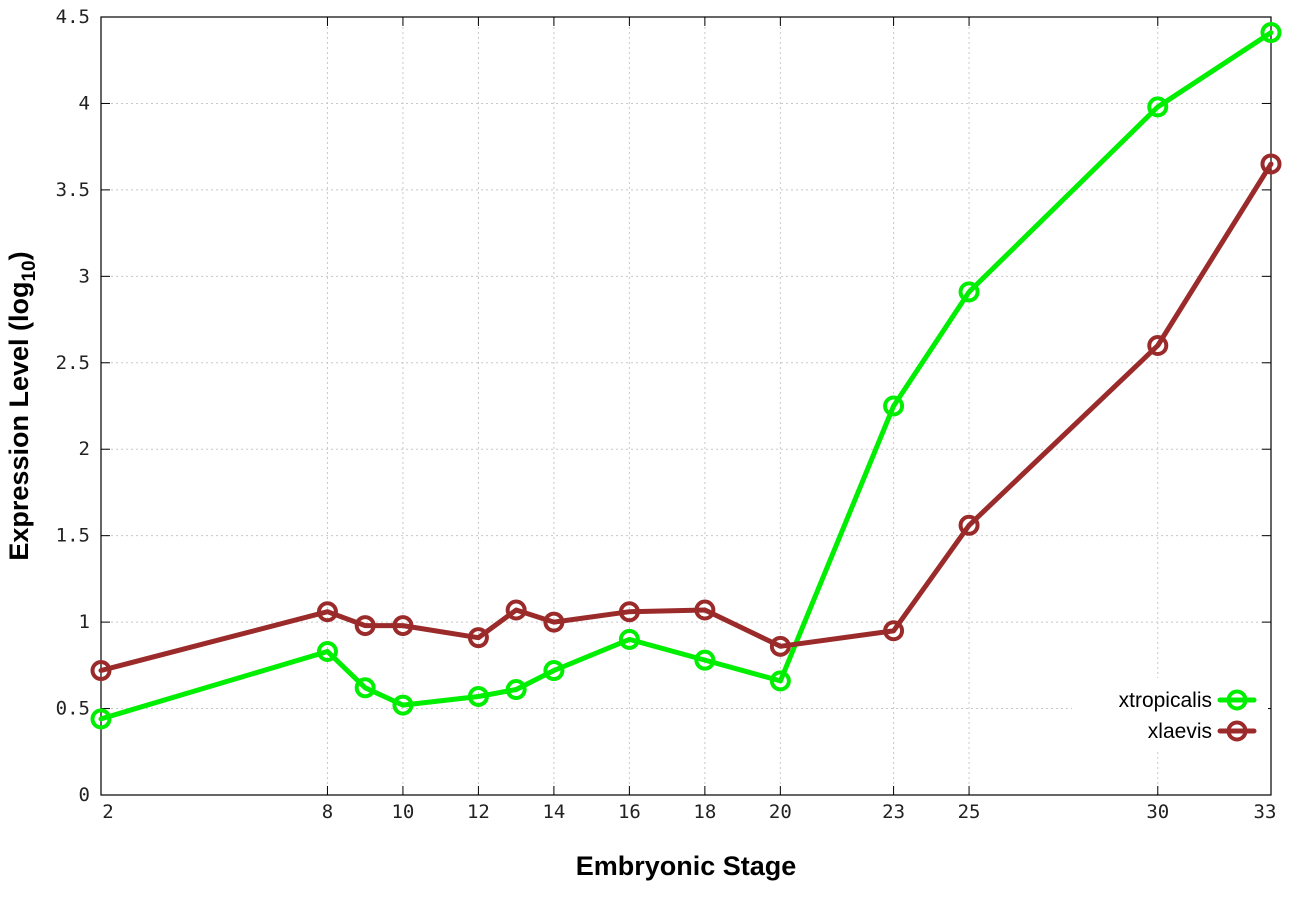  I want to click on x-tick-label: 12, so click(478, 812).